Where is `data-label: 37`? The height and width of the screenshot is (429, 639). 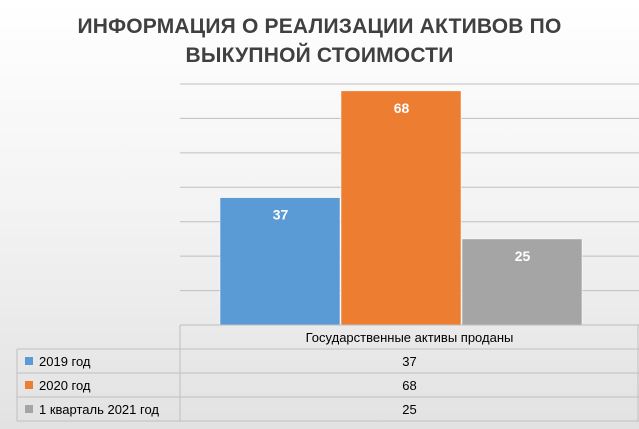 data-label: 37 is located at coordinates (281, 215).